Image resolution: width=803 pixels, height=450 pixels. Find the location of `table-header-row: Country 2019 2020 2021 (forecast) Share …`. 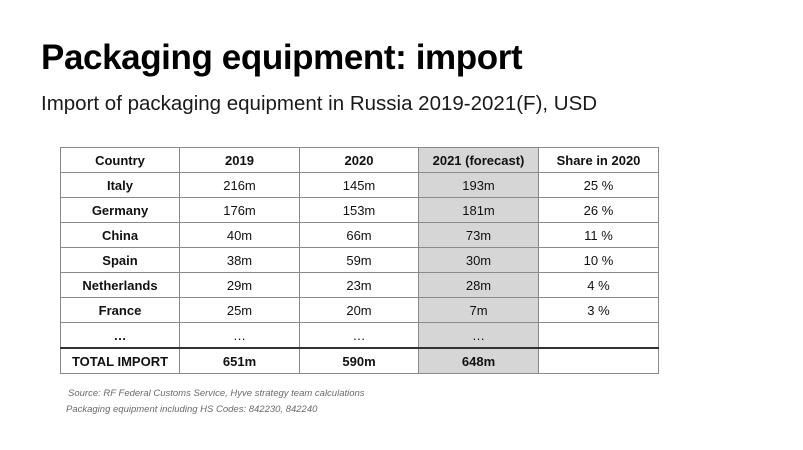

table-header-row: Country 2019 2020 2021 (forecast) Share … is located at coordinates (359, 160).